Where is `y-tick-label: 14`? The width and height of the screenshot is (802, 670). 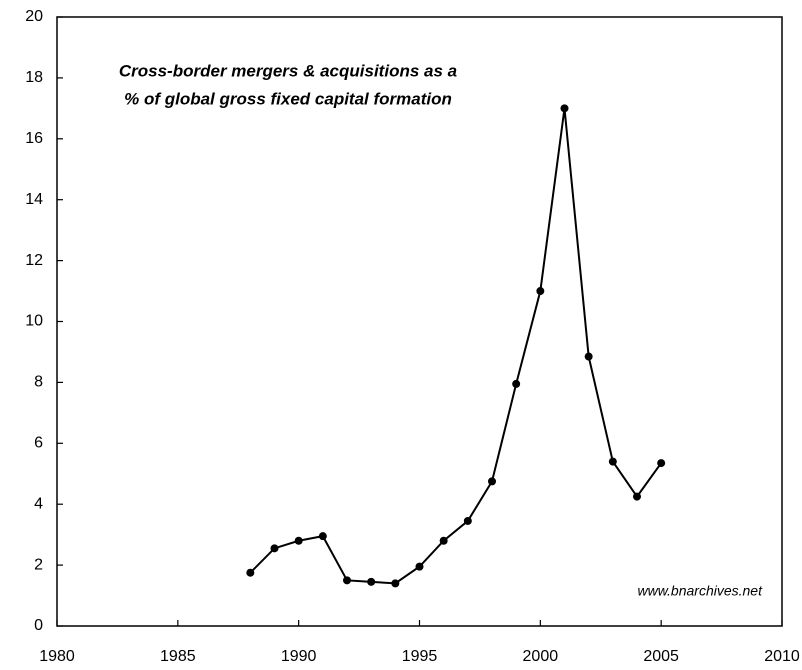
y-tick-label: 14 is located at coordinates (34, 199).